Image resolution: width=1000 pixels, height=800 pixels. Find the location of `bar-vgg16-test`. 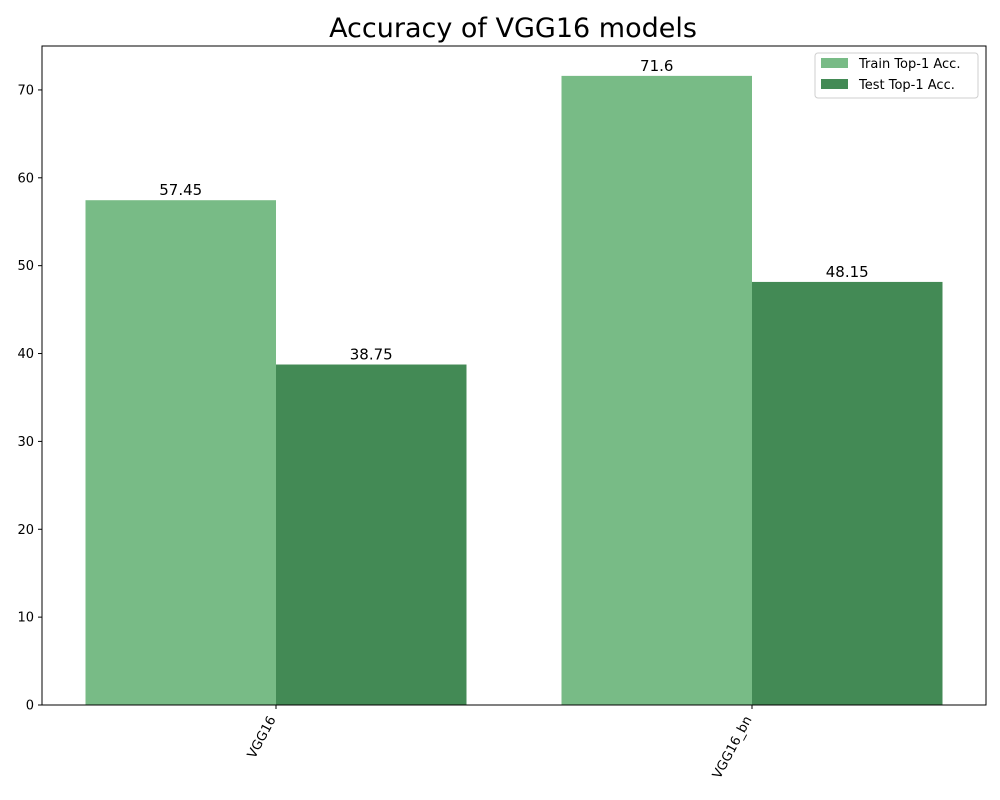

bar-vgg16-test is located at coordinates (371, 534).